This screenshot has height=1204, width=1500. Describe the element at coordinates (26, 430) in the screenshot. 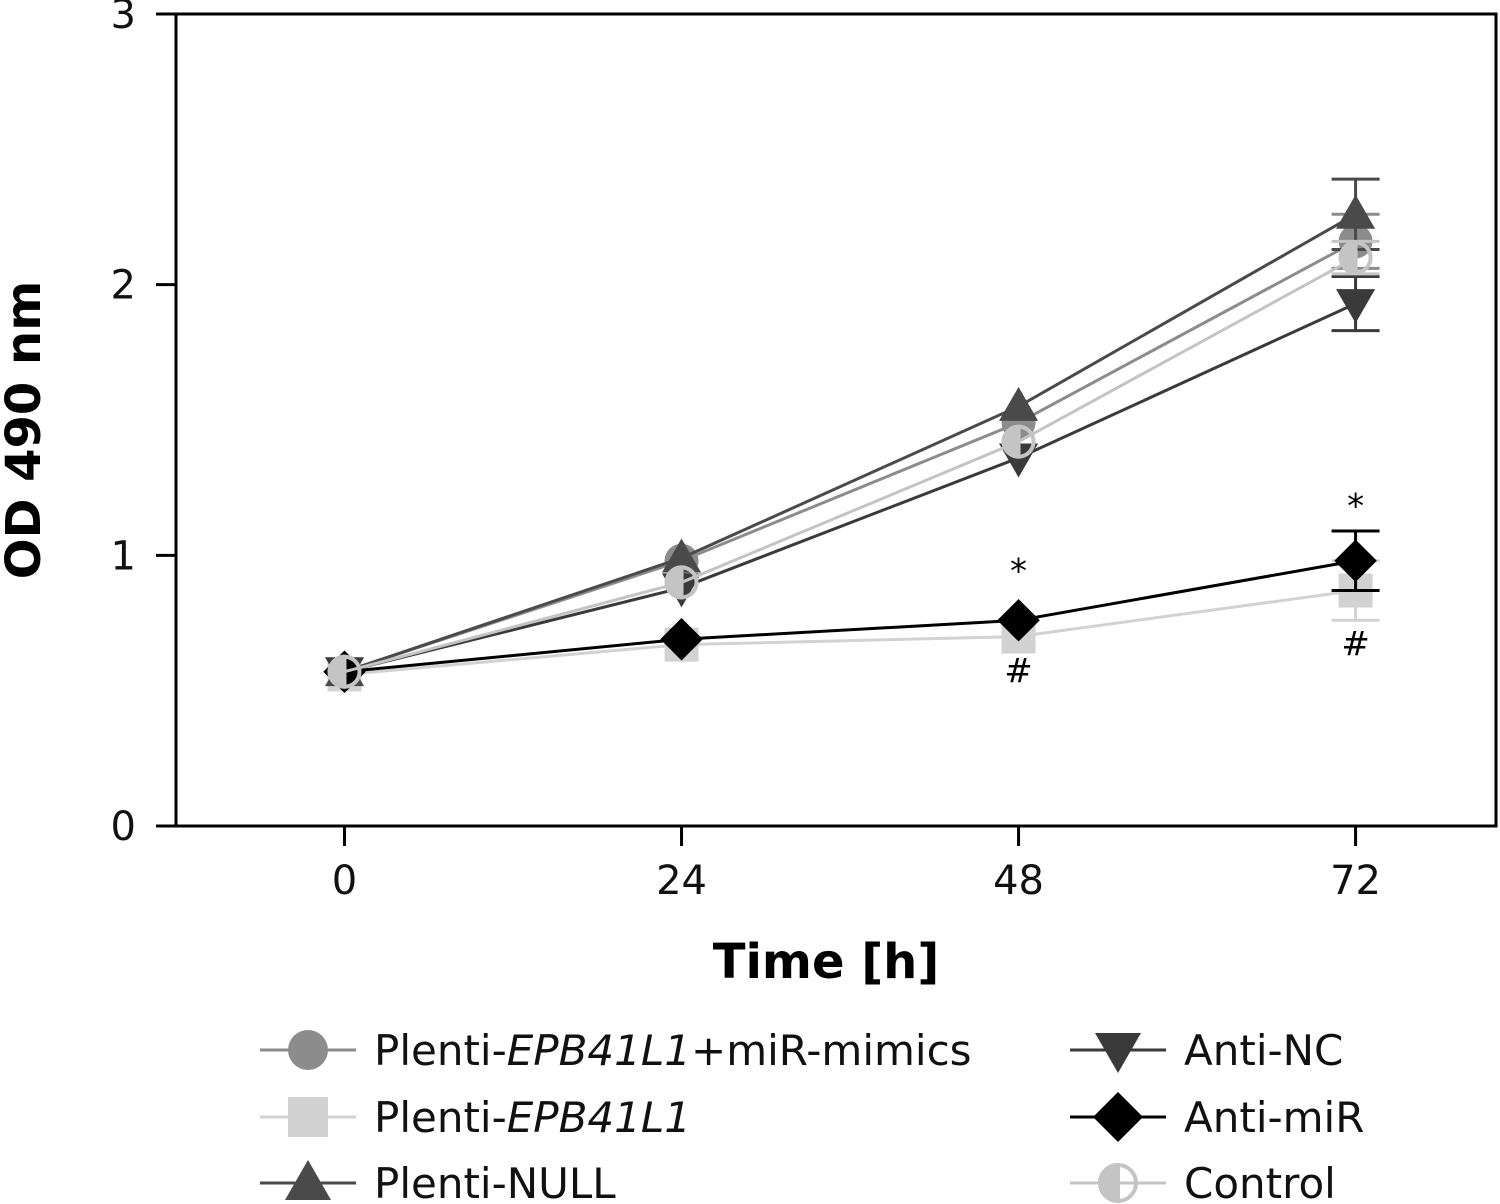

I see `y-axis-title: OD 490 nm` at that location.